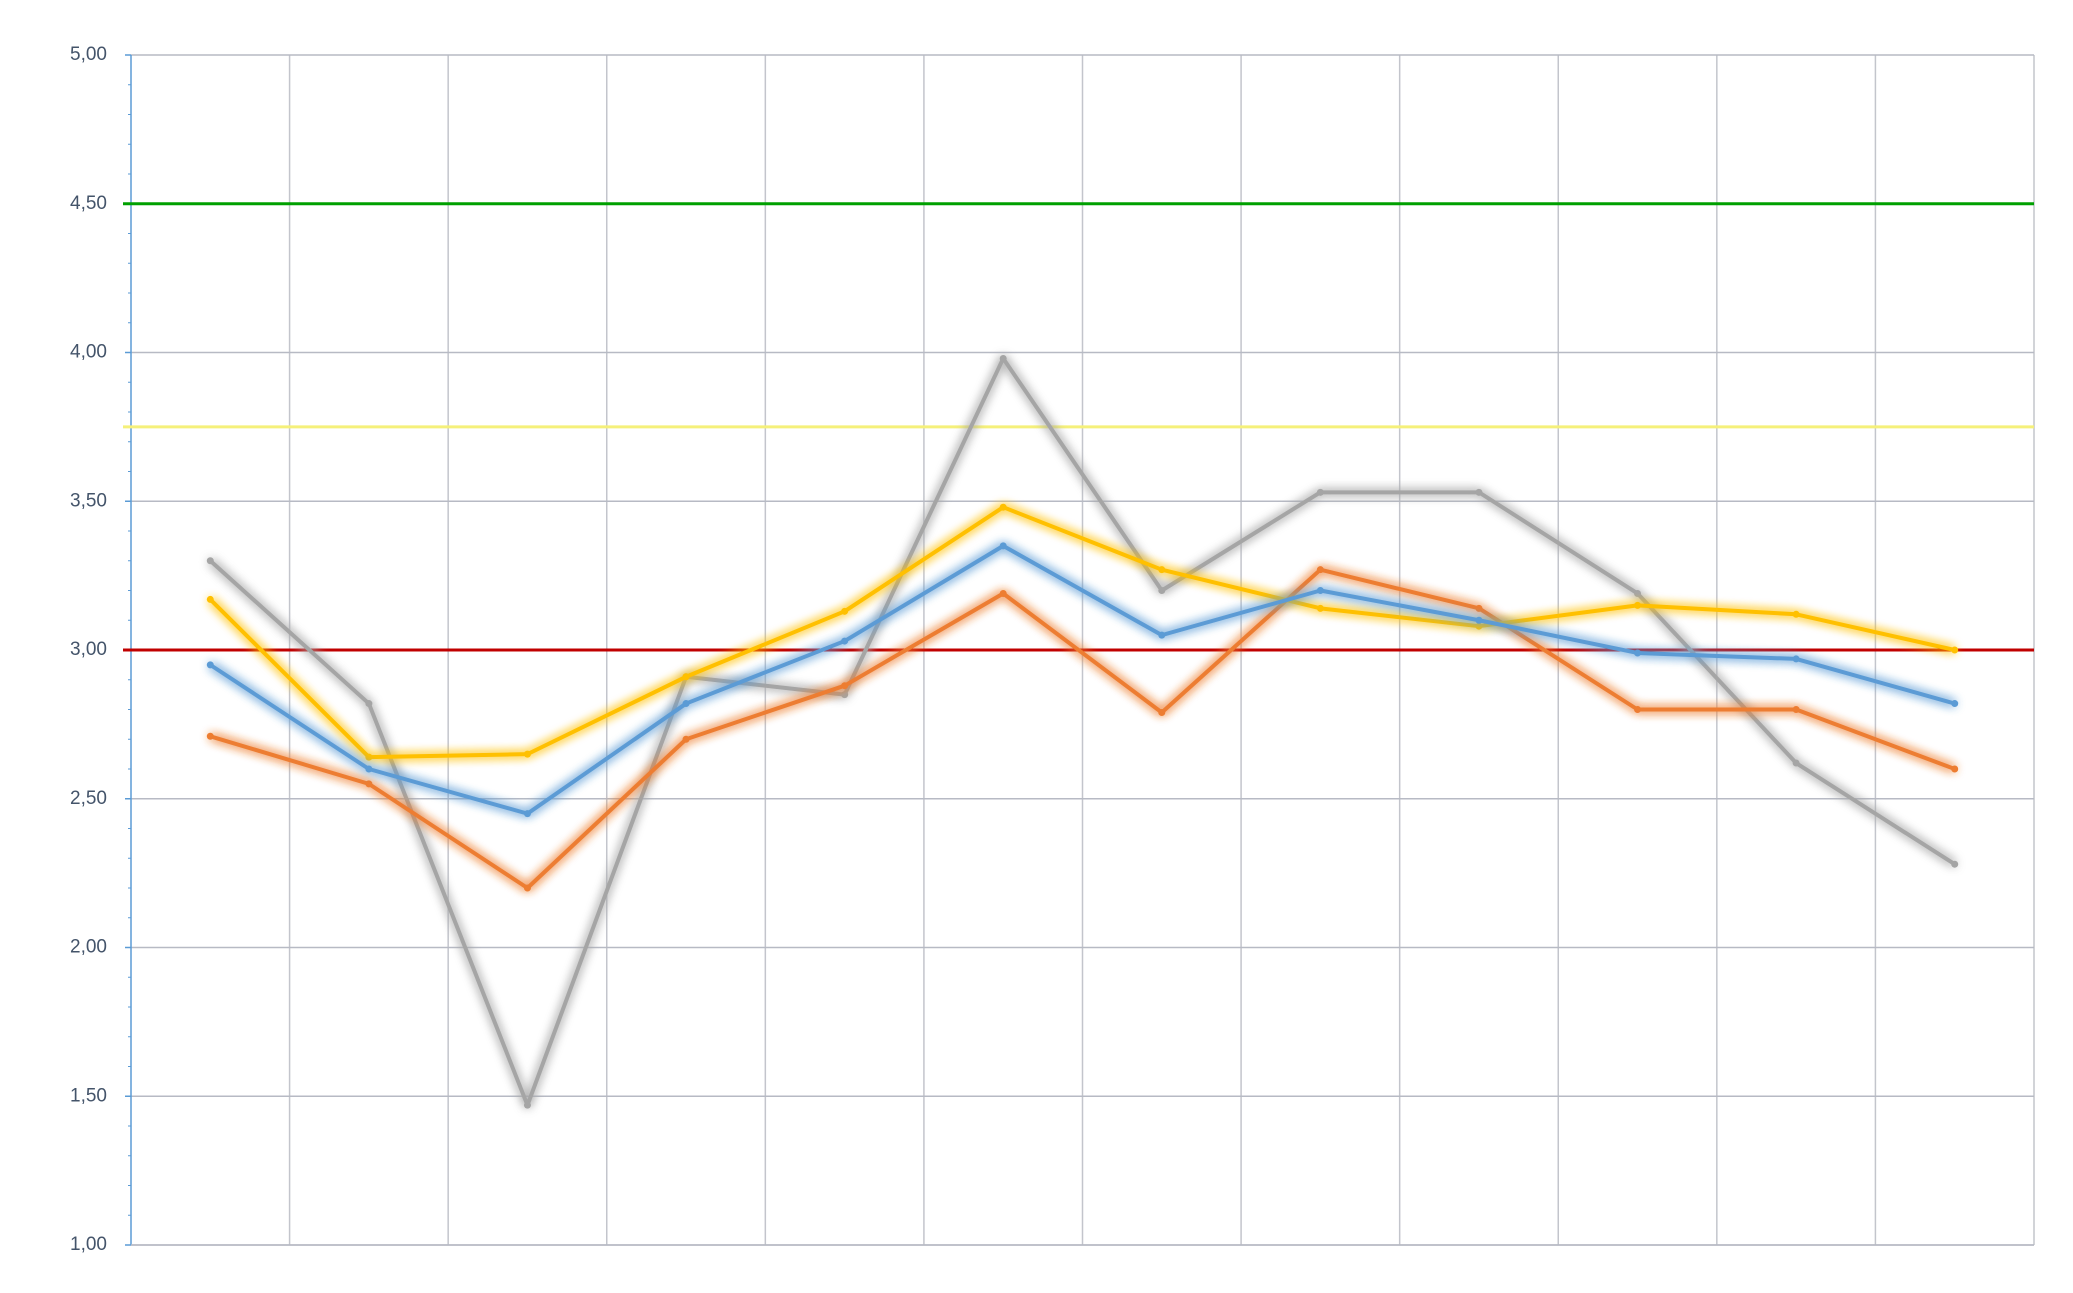 The image size is (2073, 1293). I want to click on y-tick-label: 1,50, so click(88, 1095).